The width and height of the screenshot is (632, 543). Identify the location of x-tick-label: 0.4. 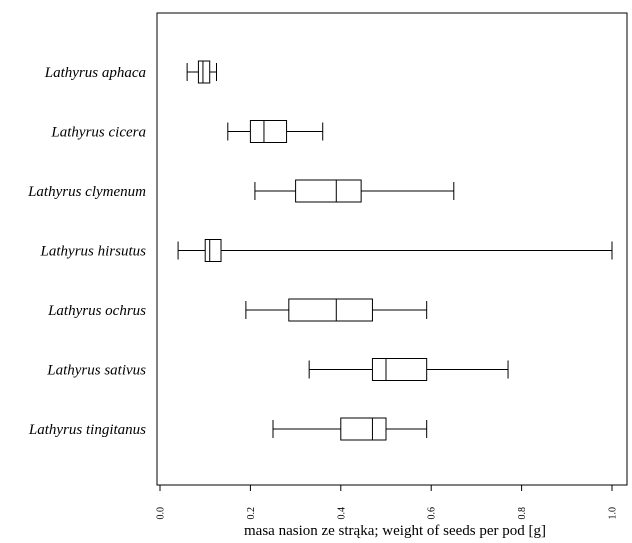
(341, 513).